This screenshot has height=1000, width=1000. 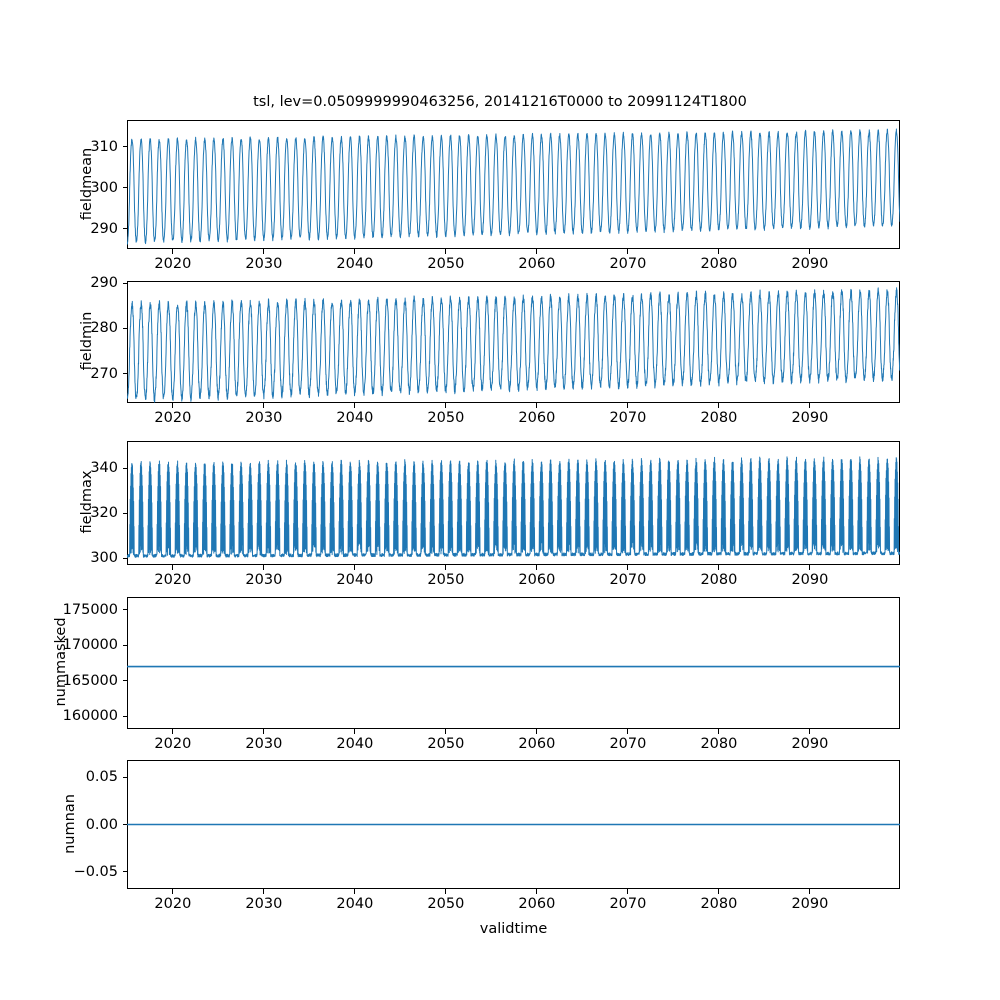 What do you see at coordinates (104, 513) in the screenshot?
I see `y-tick-label: 320` at bounding box center [104, 513].